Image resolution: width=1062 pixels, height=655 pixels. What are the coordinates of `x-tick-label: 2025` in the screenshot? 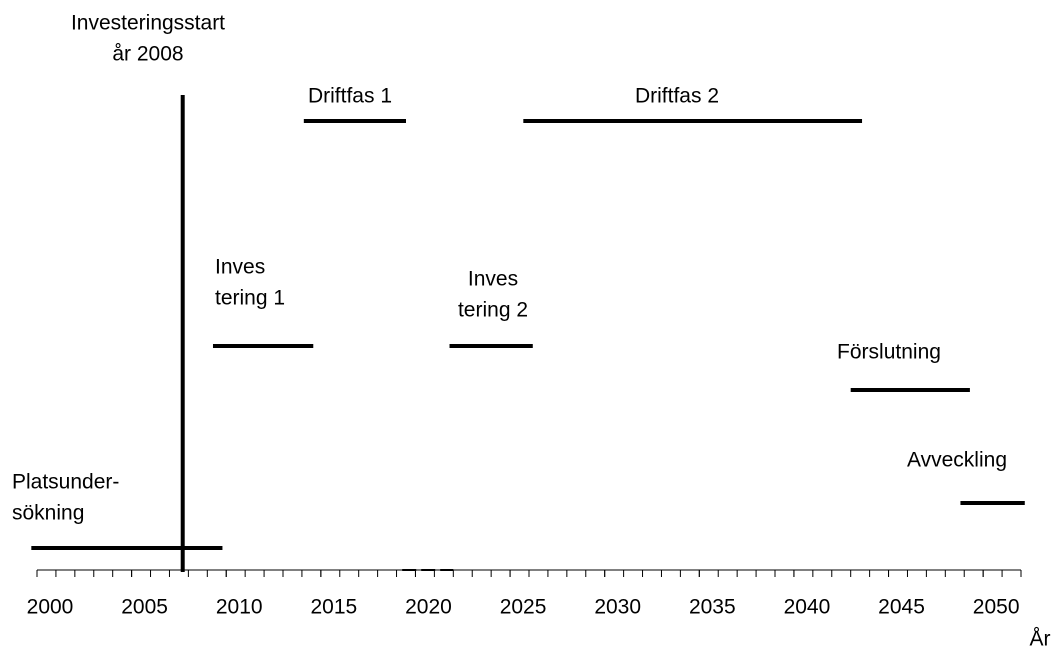 It's located at (523, 607).